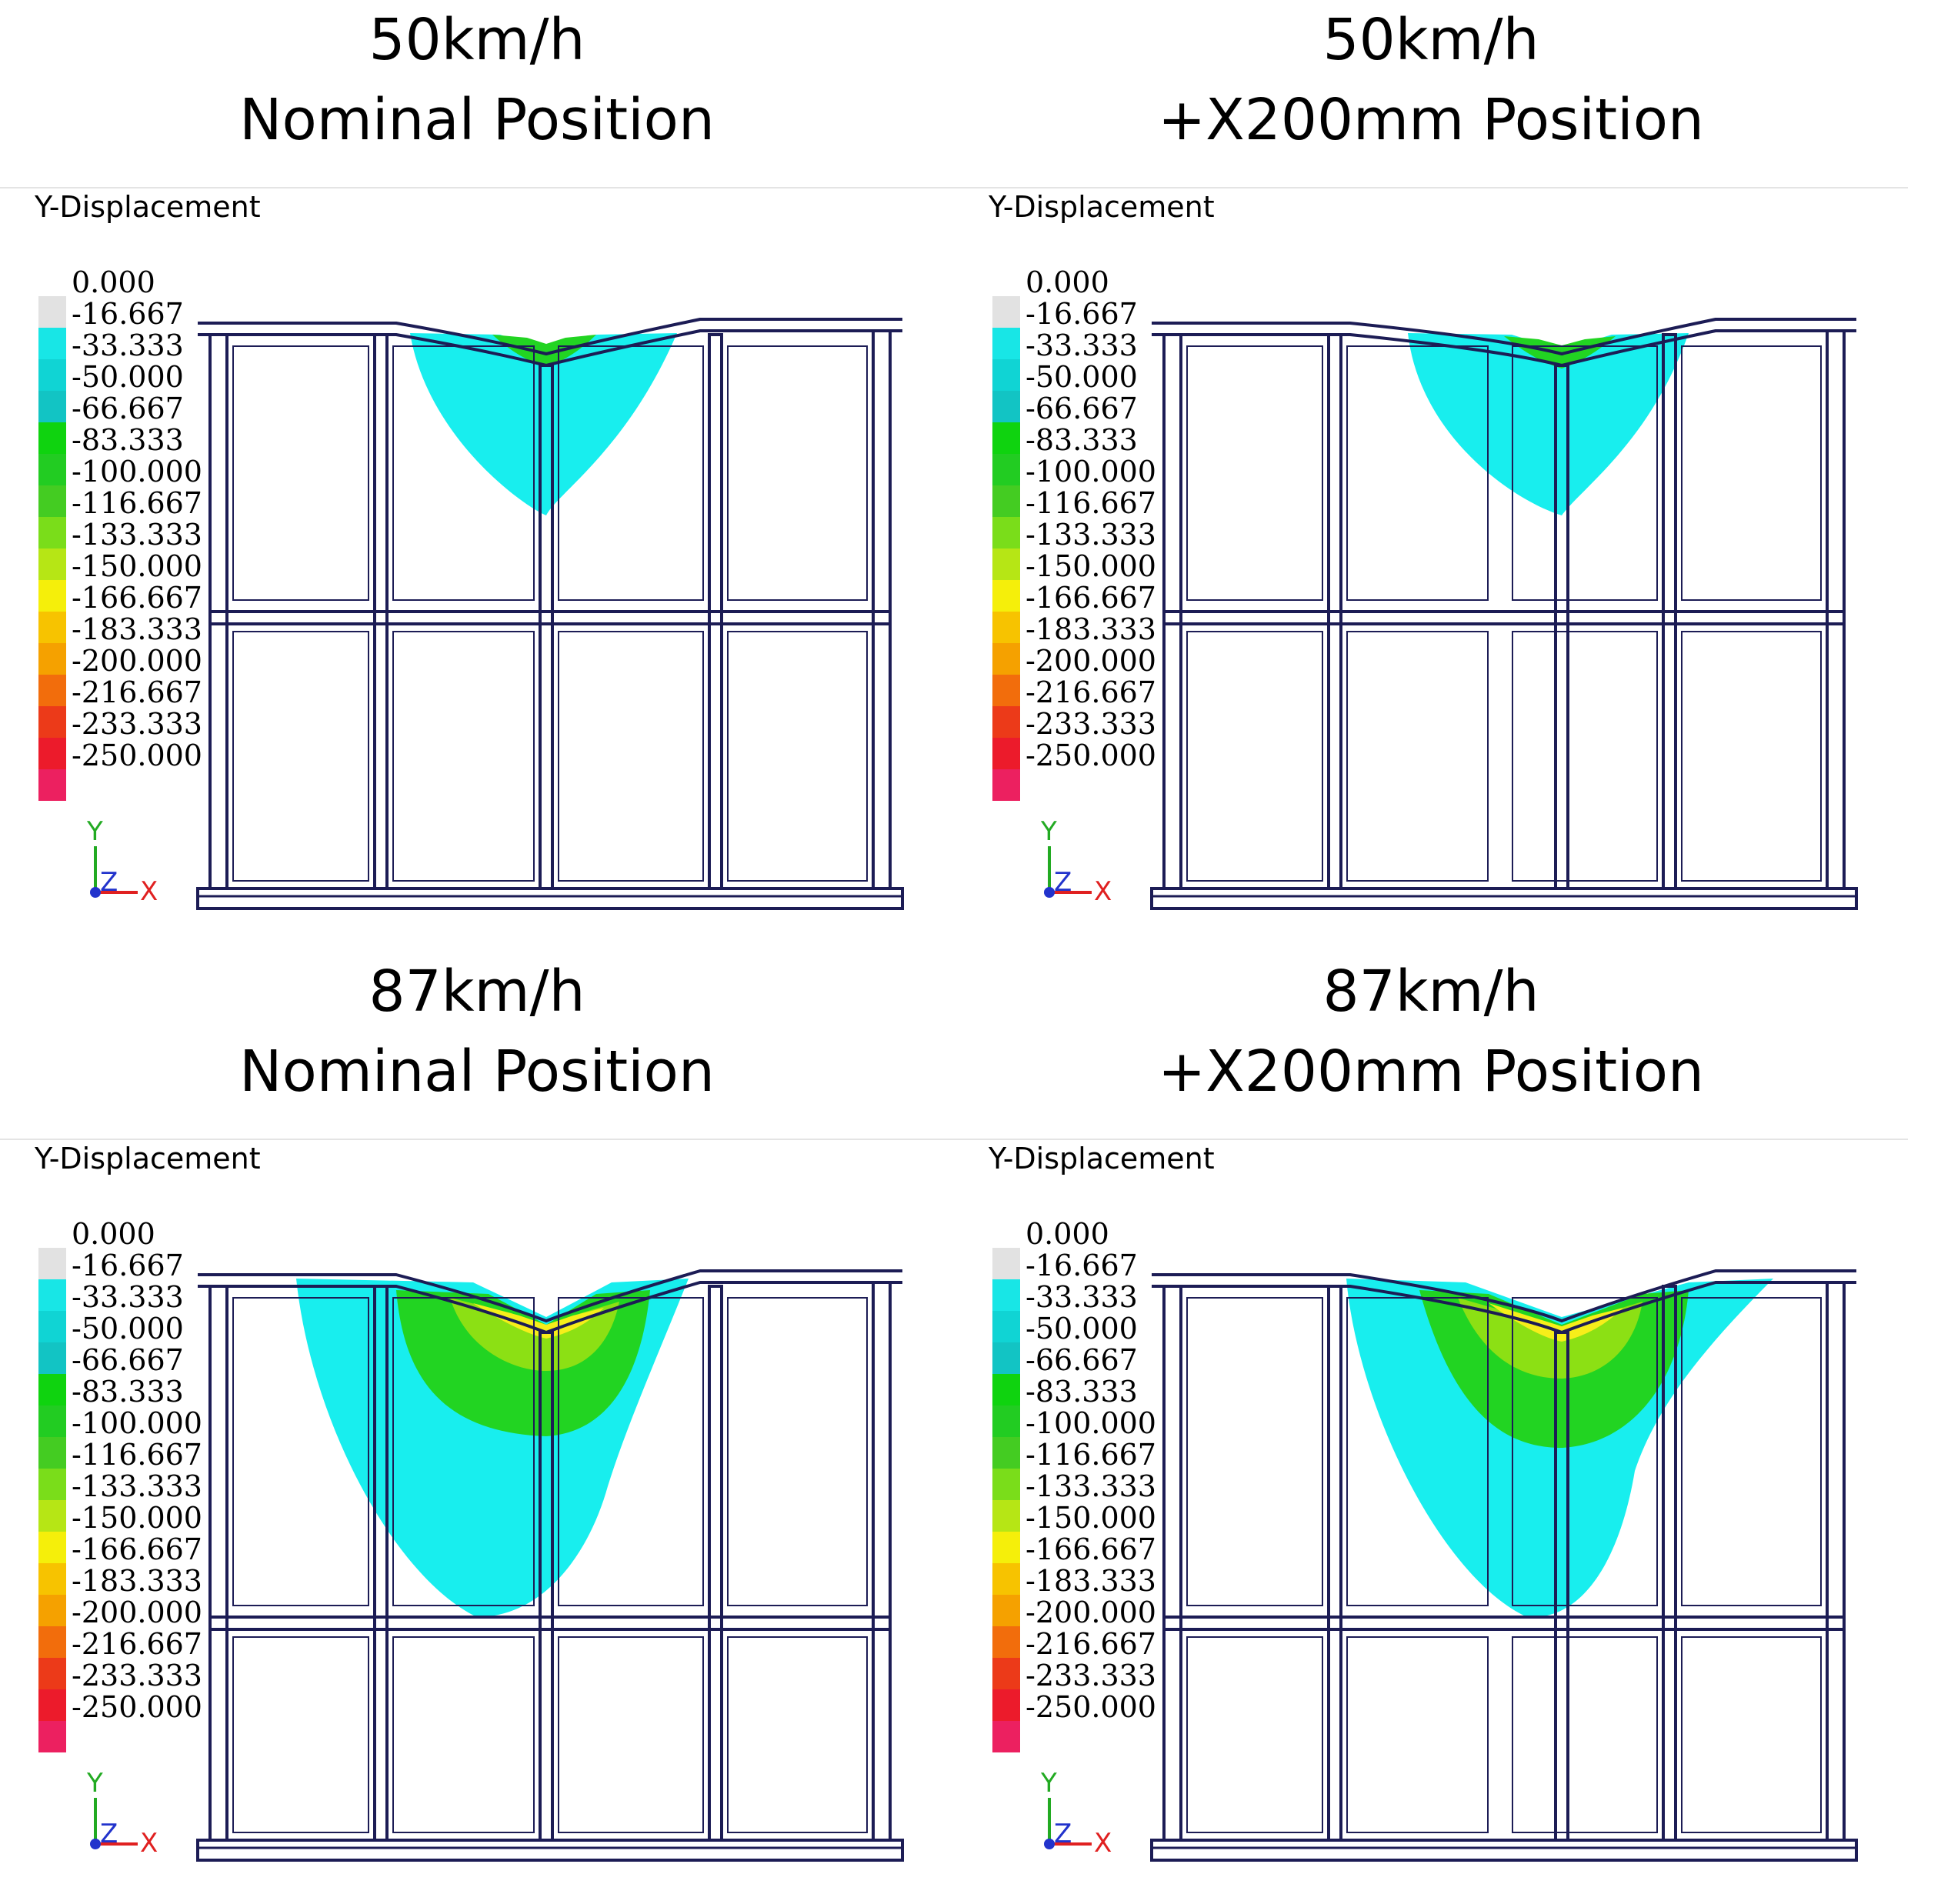 This screenshot has width=1951, height=1904. Describe the element at coordinates (477, 120) in the screenshot. I see `position-label: Nominal Position` at that location.